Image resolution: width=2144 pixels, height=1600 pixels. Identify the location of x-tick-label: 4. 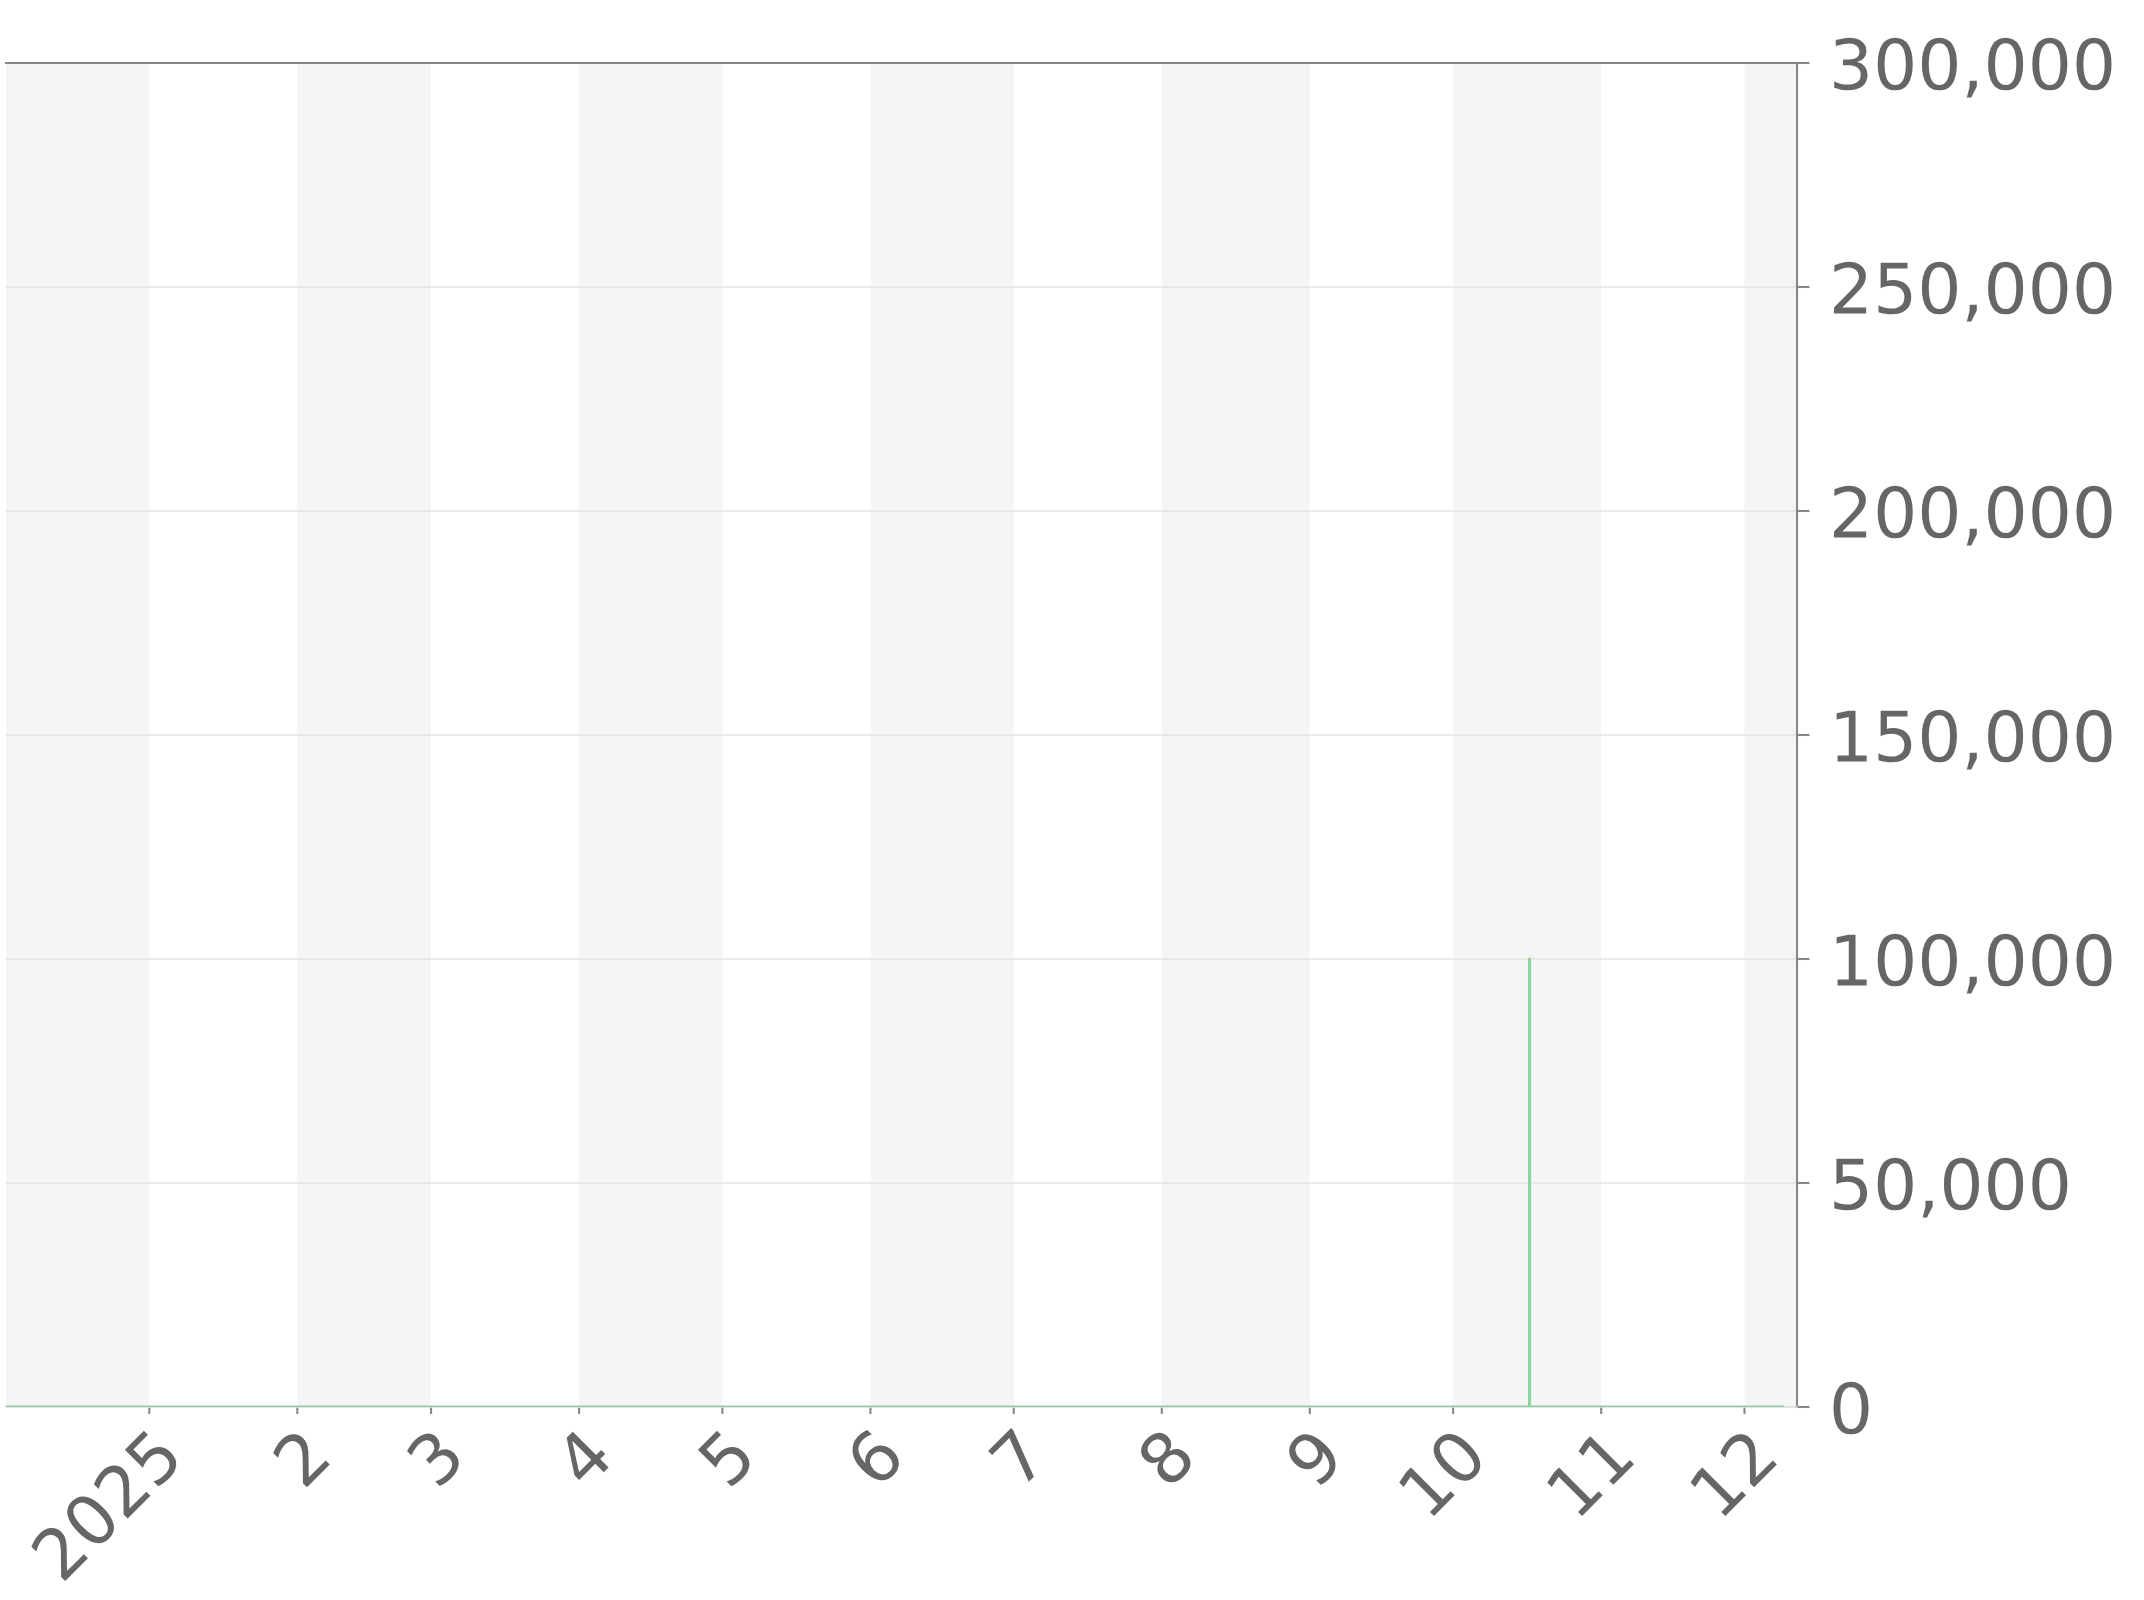
(582, 1457).